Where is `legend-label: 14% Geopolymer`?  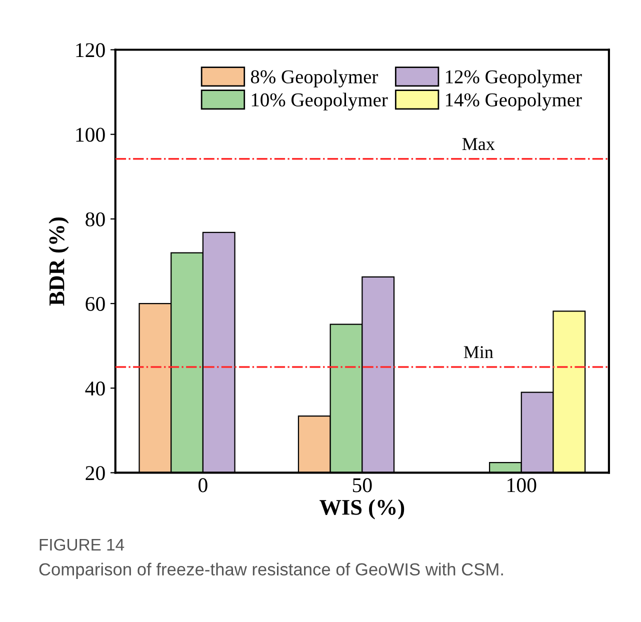 legend-label: 14% Geopolymer is located at coordinates (514, 101).